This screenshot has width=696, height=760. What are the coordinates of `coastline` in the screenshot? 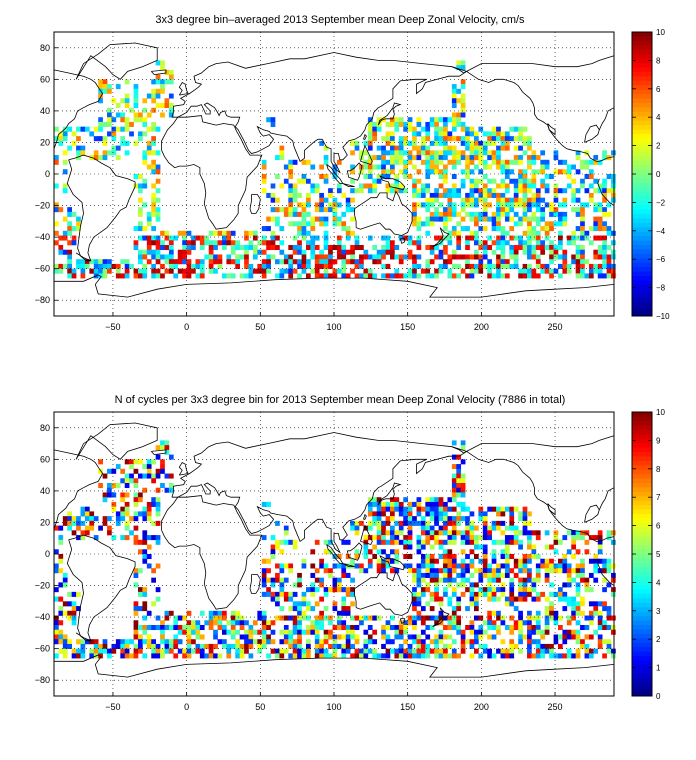 It's located at (116, 441).